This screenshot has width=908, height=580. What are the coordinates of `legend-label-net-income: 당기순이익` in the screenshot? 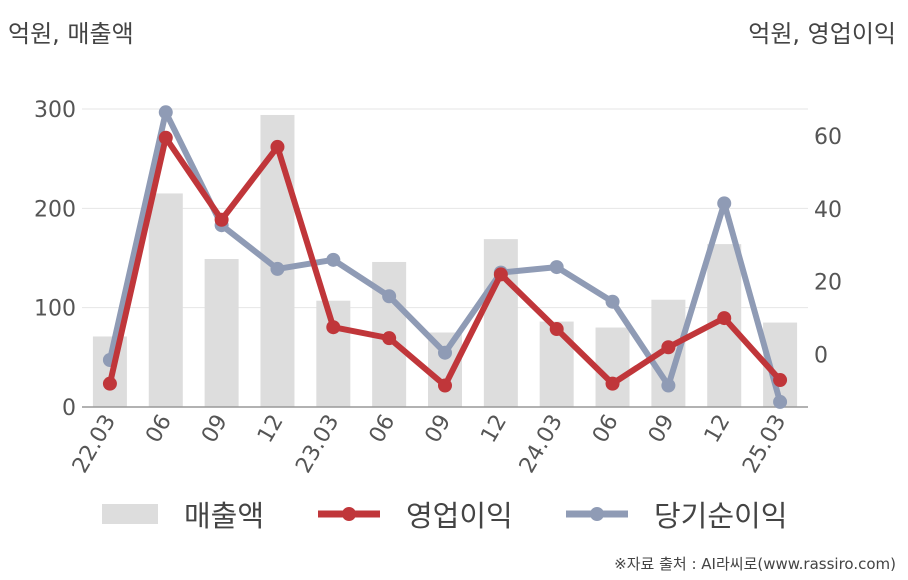 It's located at (721, 516).